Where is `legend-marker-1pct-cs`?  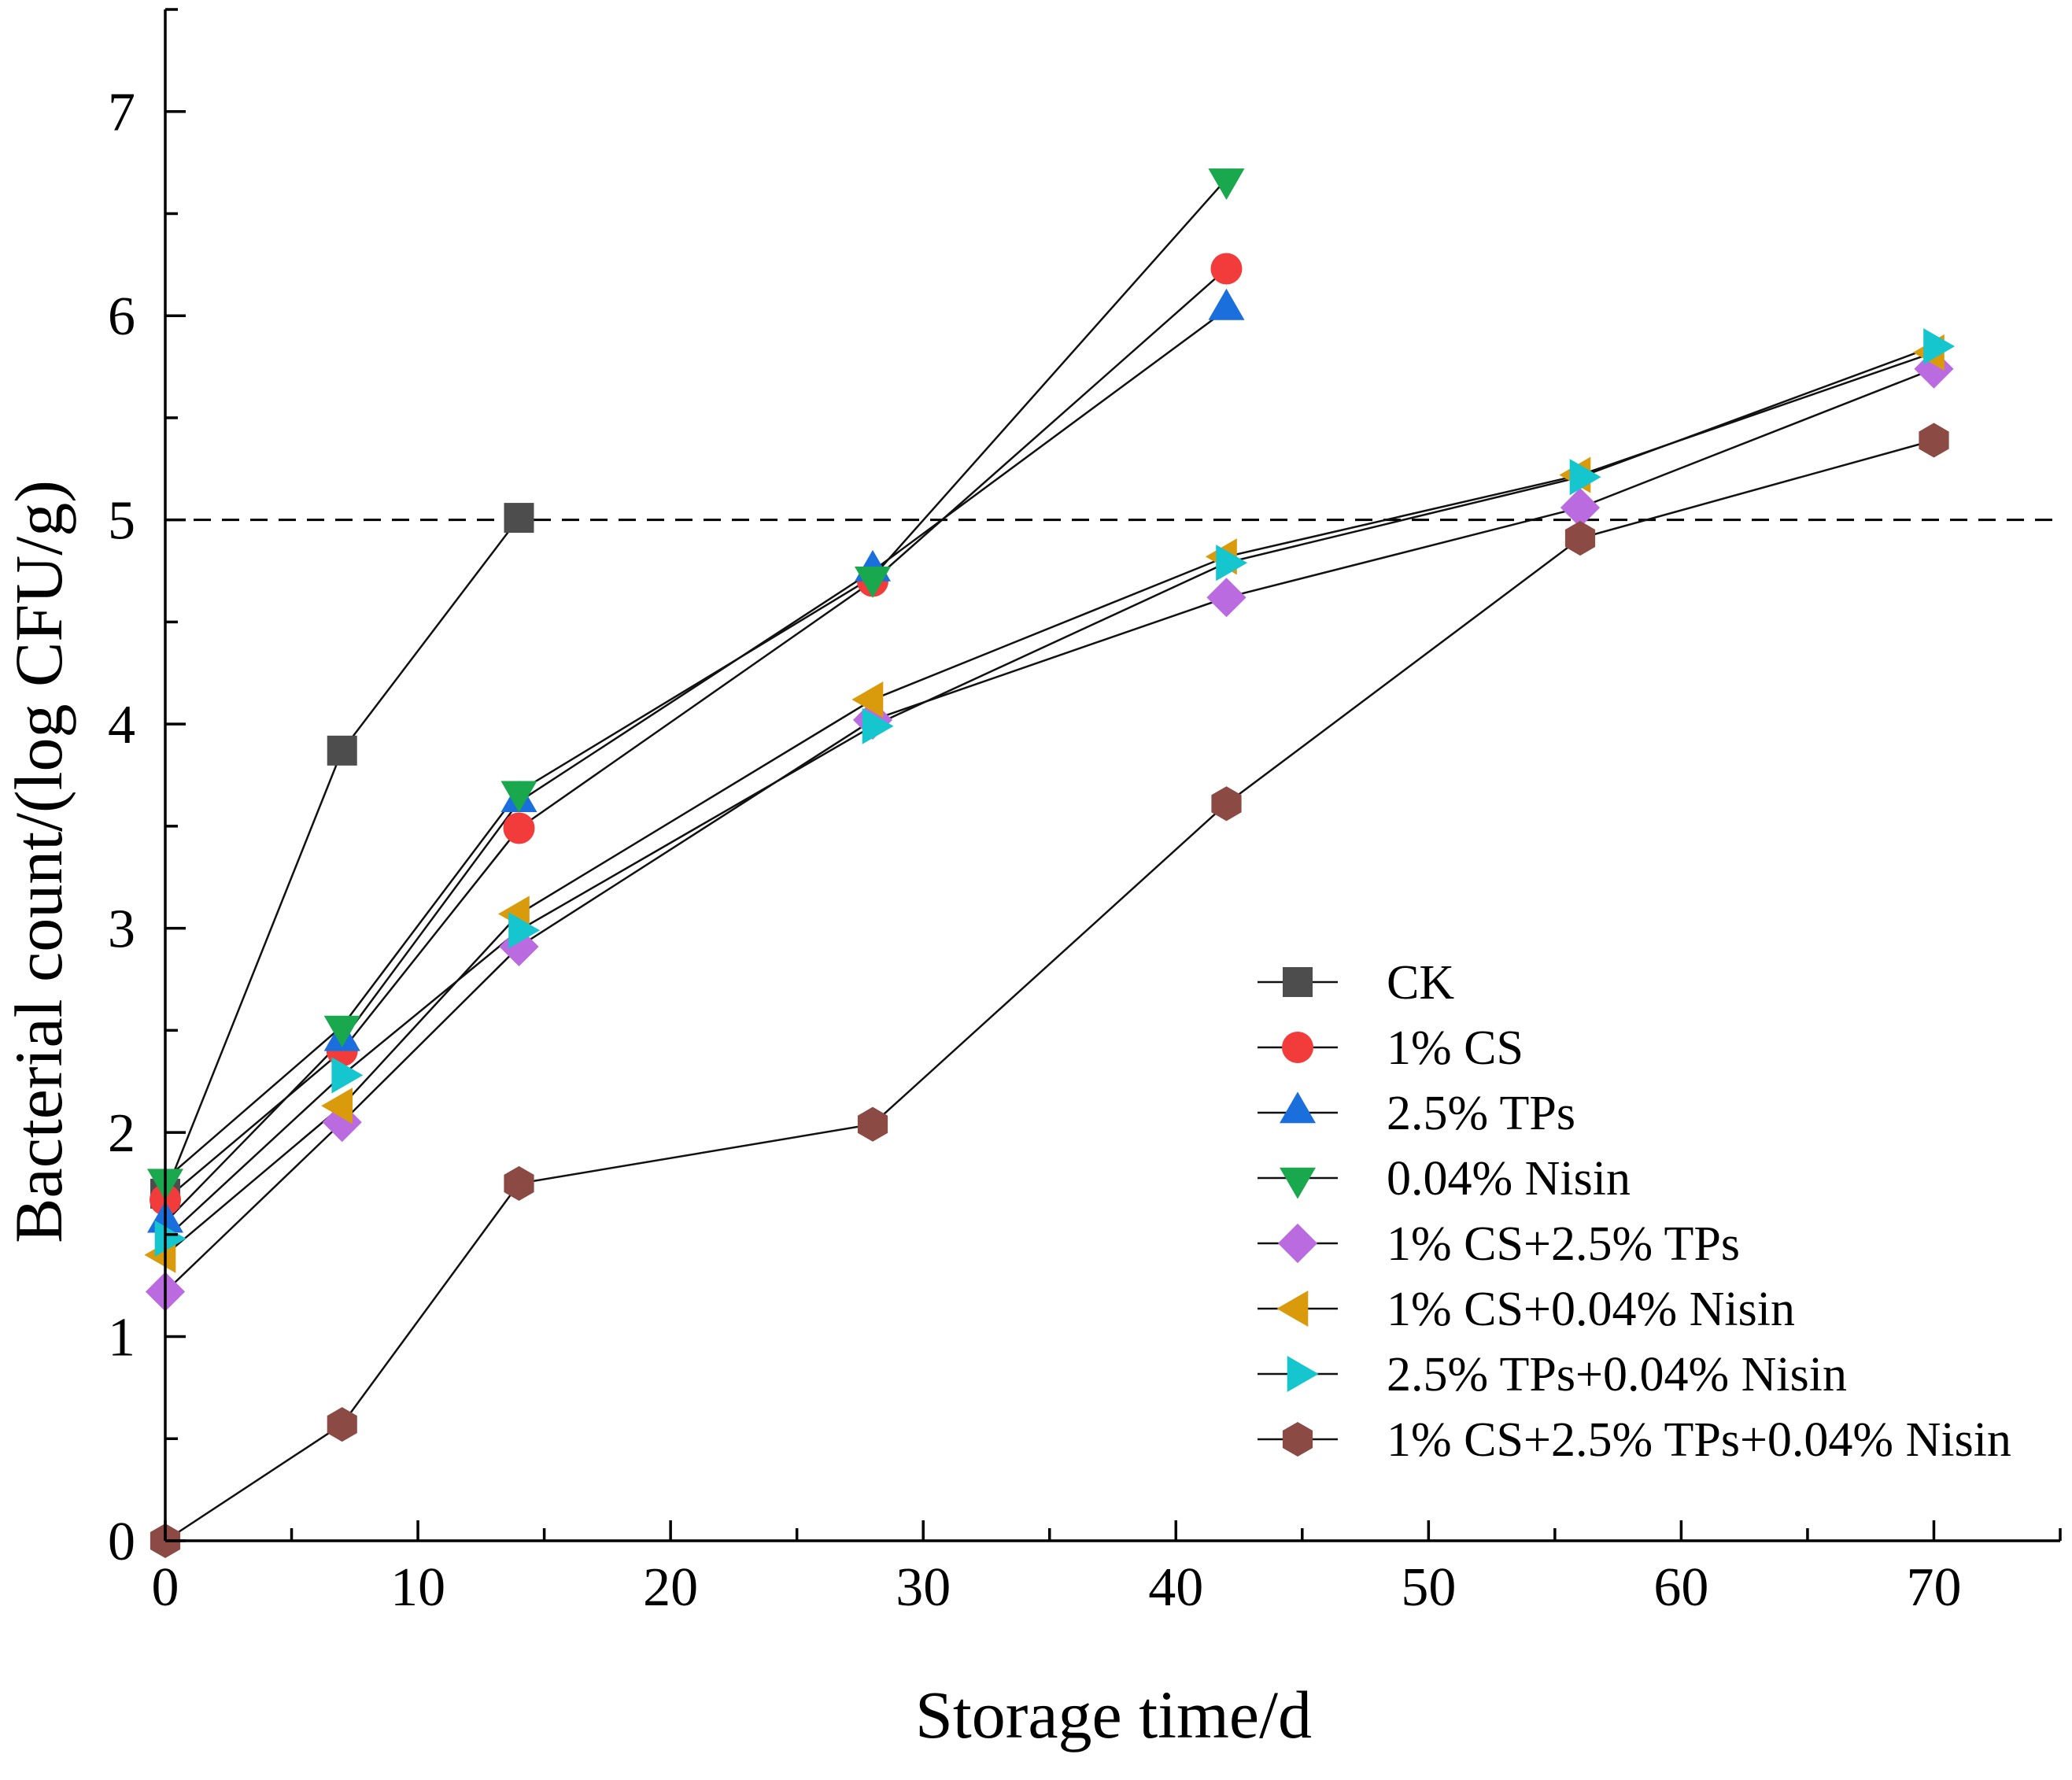 legend-marker-1pct-cs is located at coordinates (1297, 1047).